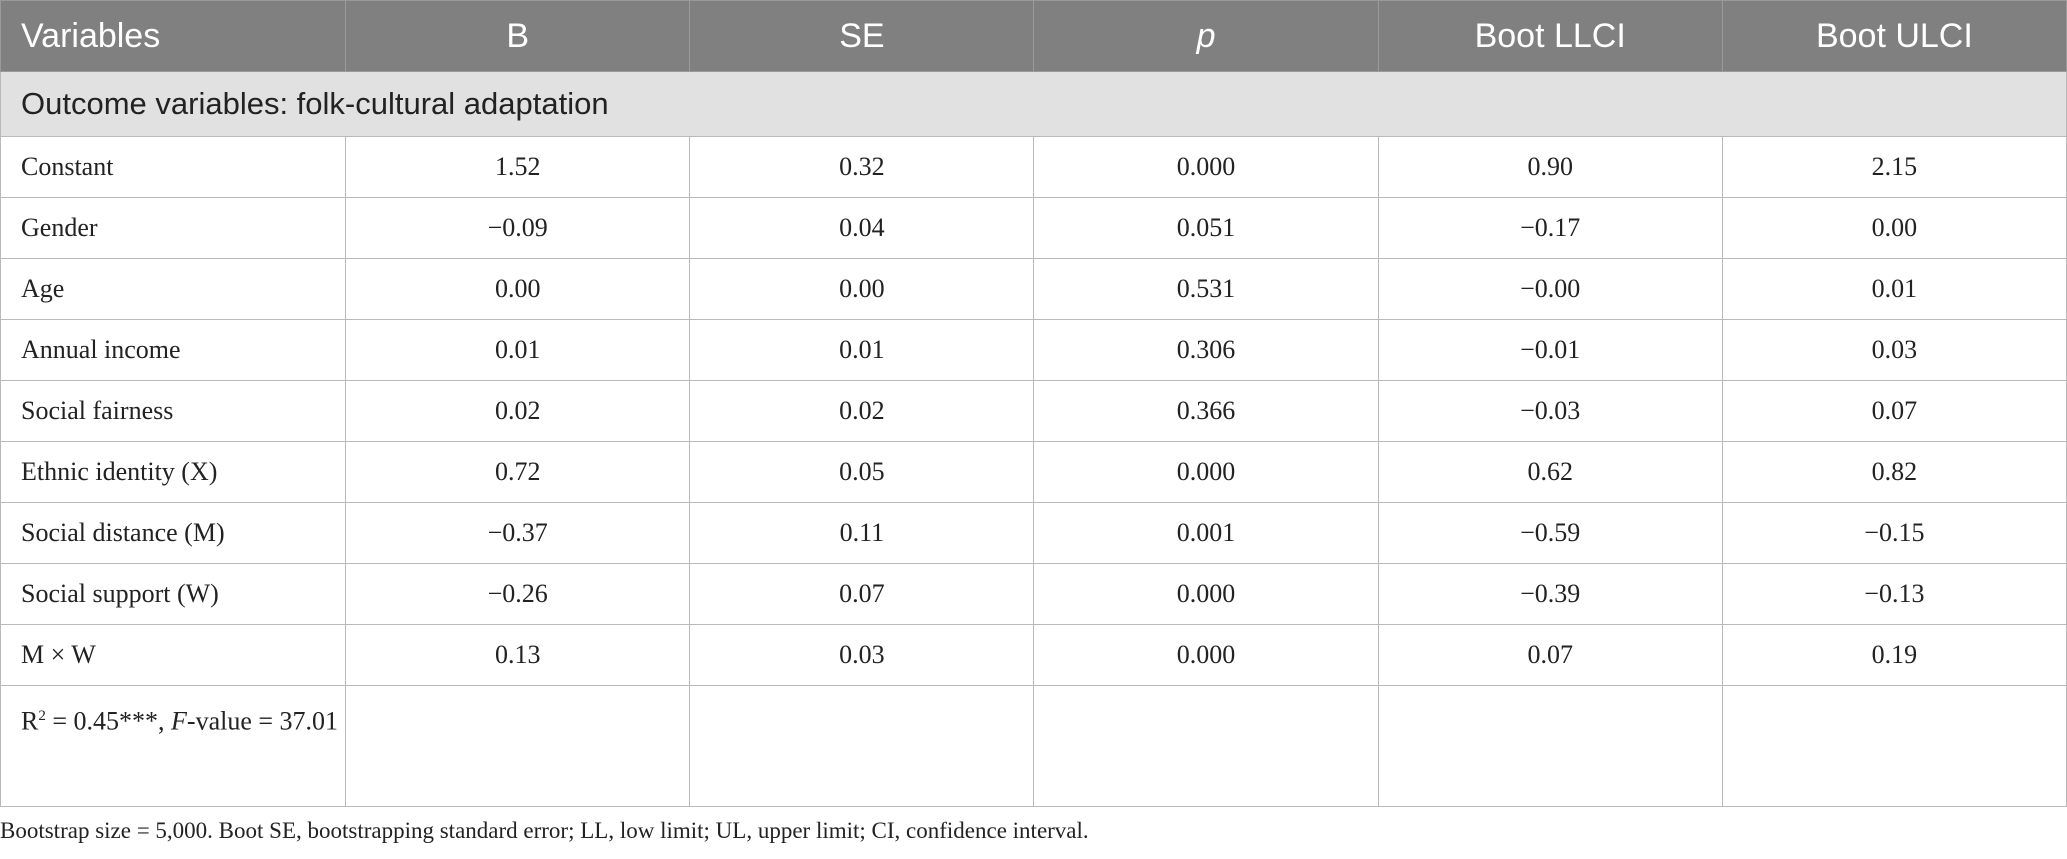 The image size is (2067, 859). Describe the element at coordinates (1894, 533) in the screenshot. I see `cell-ulci: −0.15` at that location.